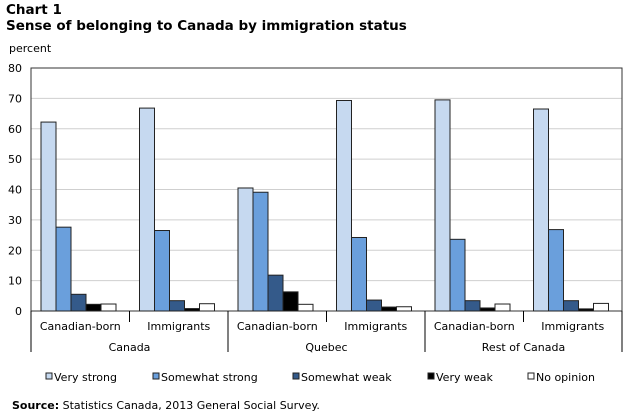  I want to click on y-axis-label: percent, so click(30, 48).